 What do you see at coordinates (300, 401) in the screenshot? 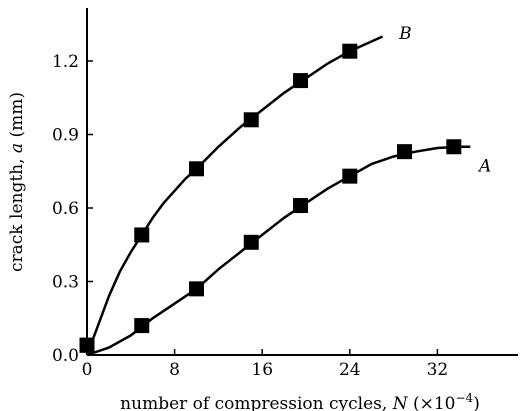
I see `x-axis-label: number of compression cycles, N (×10−4)` at bounding box center [300, 401].